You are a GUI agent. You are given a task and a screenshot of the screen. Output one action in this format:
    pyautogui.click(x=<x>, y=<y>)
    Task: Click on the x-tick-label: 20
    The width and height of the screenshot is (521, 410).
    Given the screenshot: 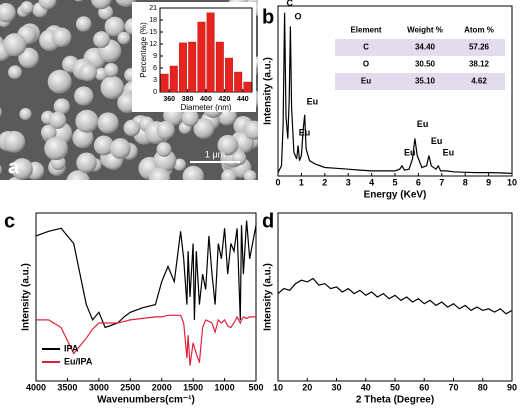 What is the action you would take?
    pyautogui.click(x=307, y=387)
    